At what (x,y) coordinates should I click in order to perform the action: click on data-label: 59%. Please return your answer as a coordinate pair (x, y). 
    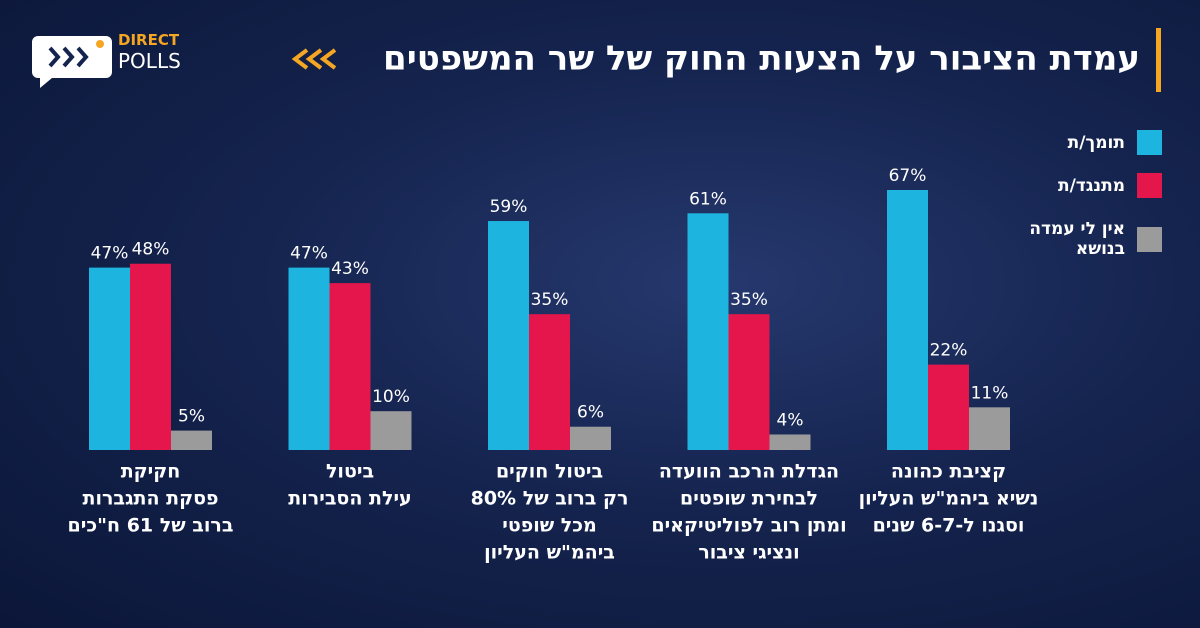
    Looking at the image, I should click on (509, 207).